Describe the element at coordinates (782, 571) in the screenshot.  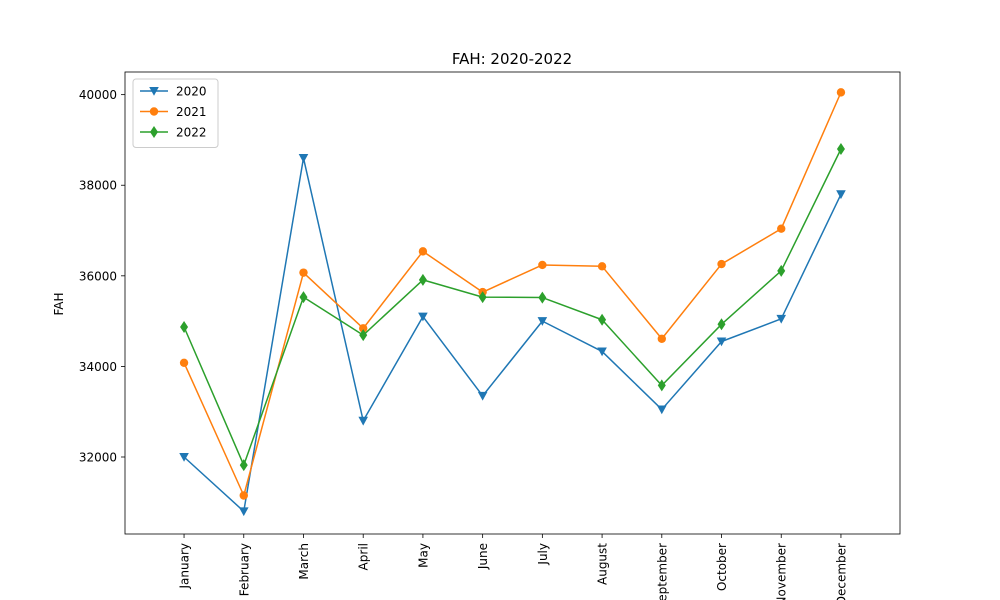
I see `x-tick-label: November` at that location.